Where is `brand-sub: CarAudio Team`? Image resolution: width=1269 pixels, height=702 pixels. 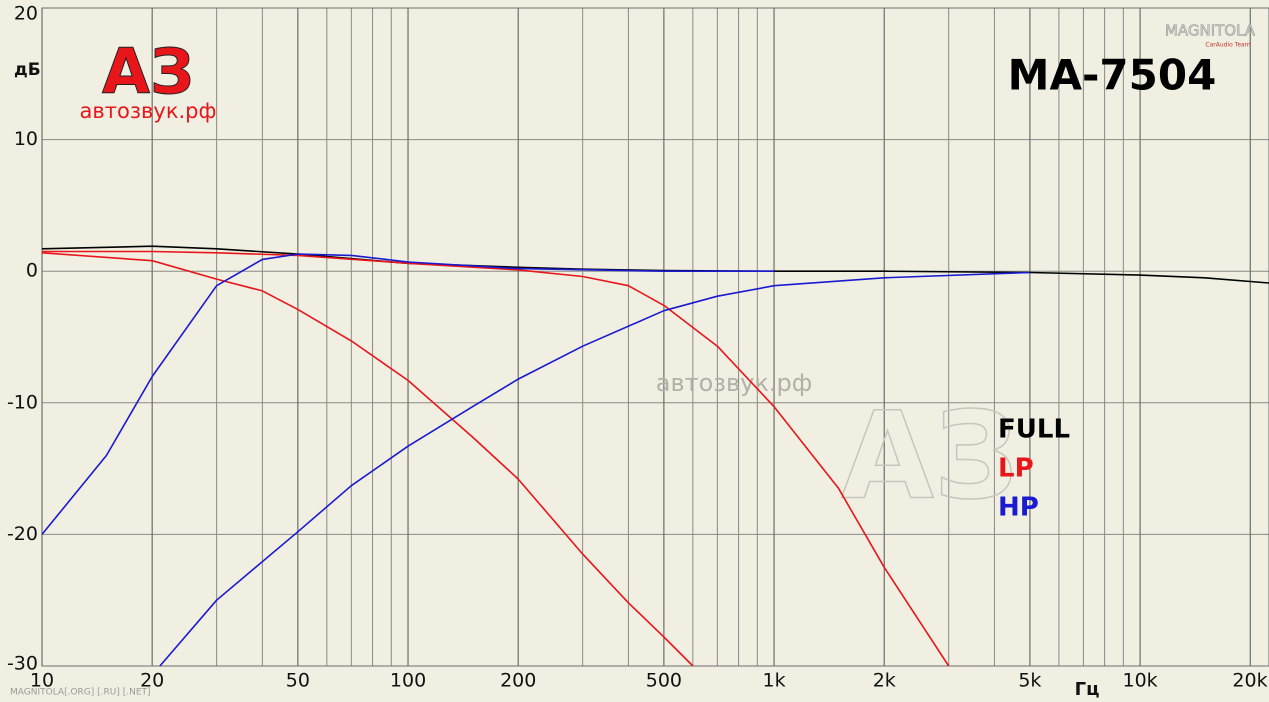
brand-sub: CarAudio Team is located at coordinates (1227, 45).